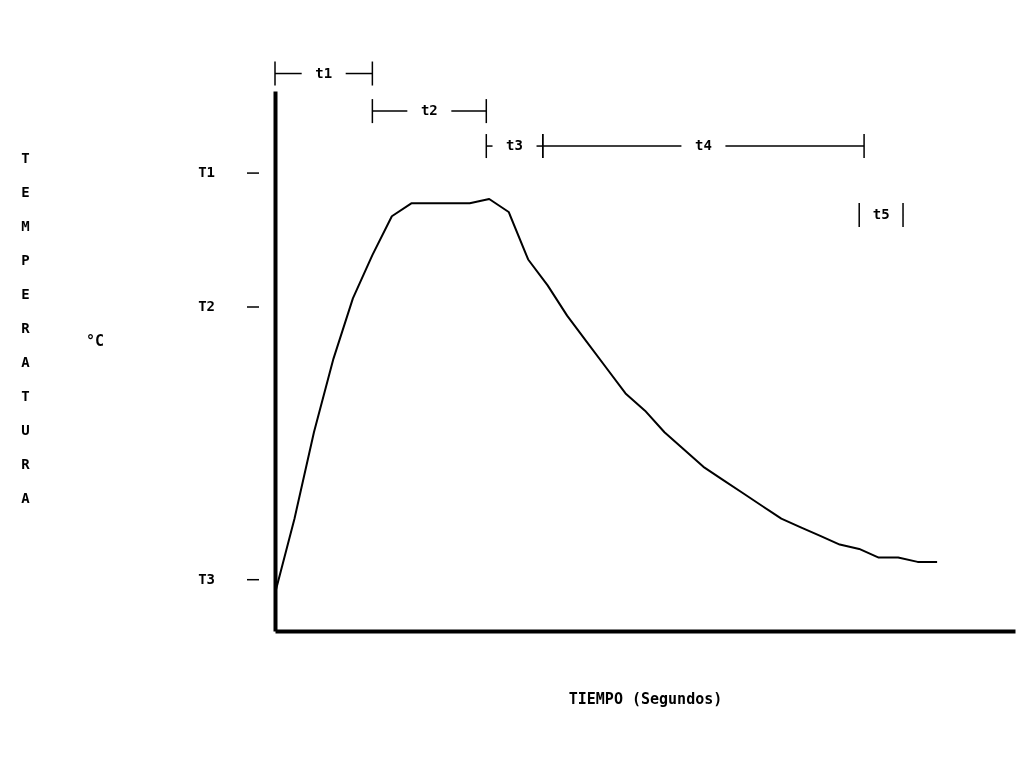 This screenshot has height=783, width=1031. I want to click on text: T3, so click(206, 578).